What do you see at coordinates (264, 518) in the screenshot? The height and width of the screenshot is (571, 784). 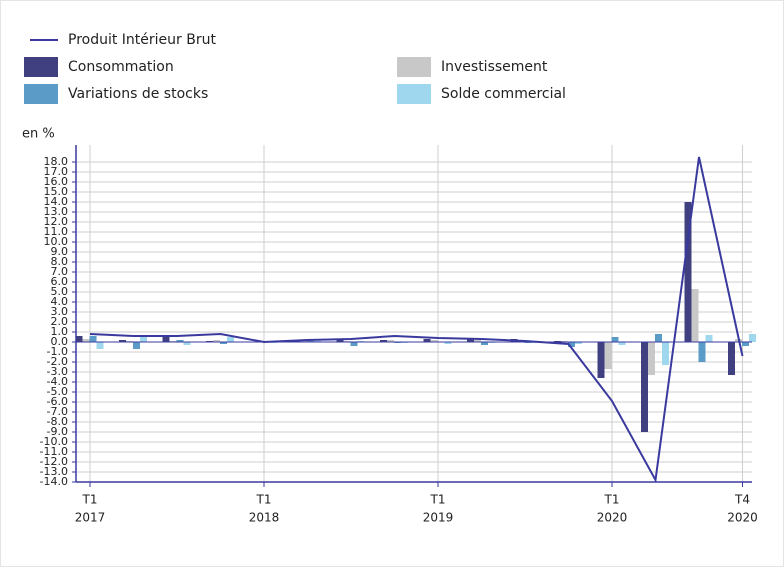 I see `x-tick-label: 2018` at bounding box center [264, 518].